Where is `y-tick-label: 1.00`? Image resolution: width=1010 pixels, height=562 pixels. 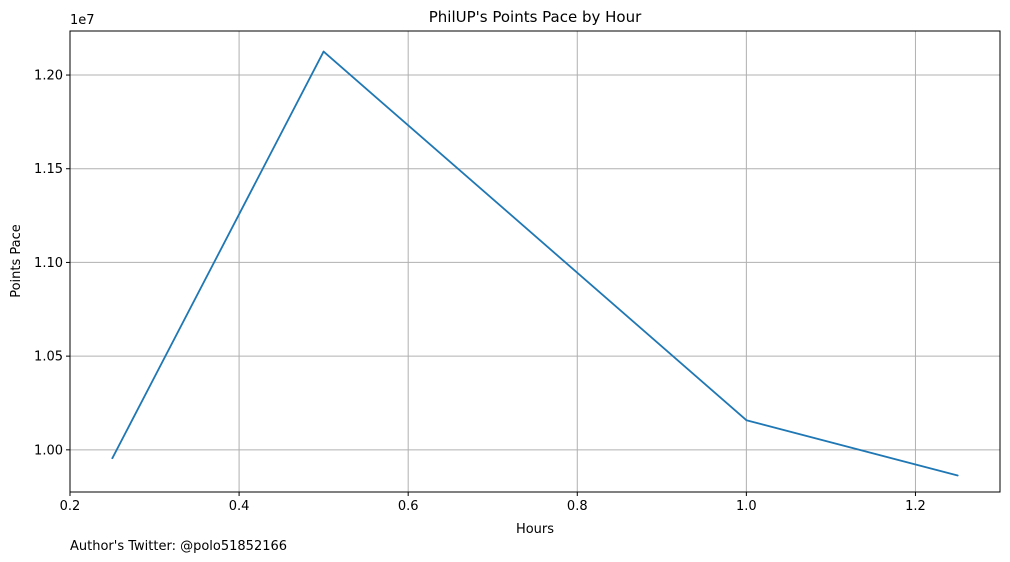 y-tick-label: 1.00 is located at coordinates (48, 450).